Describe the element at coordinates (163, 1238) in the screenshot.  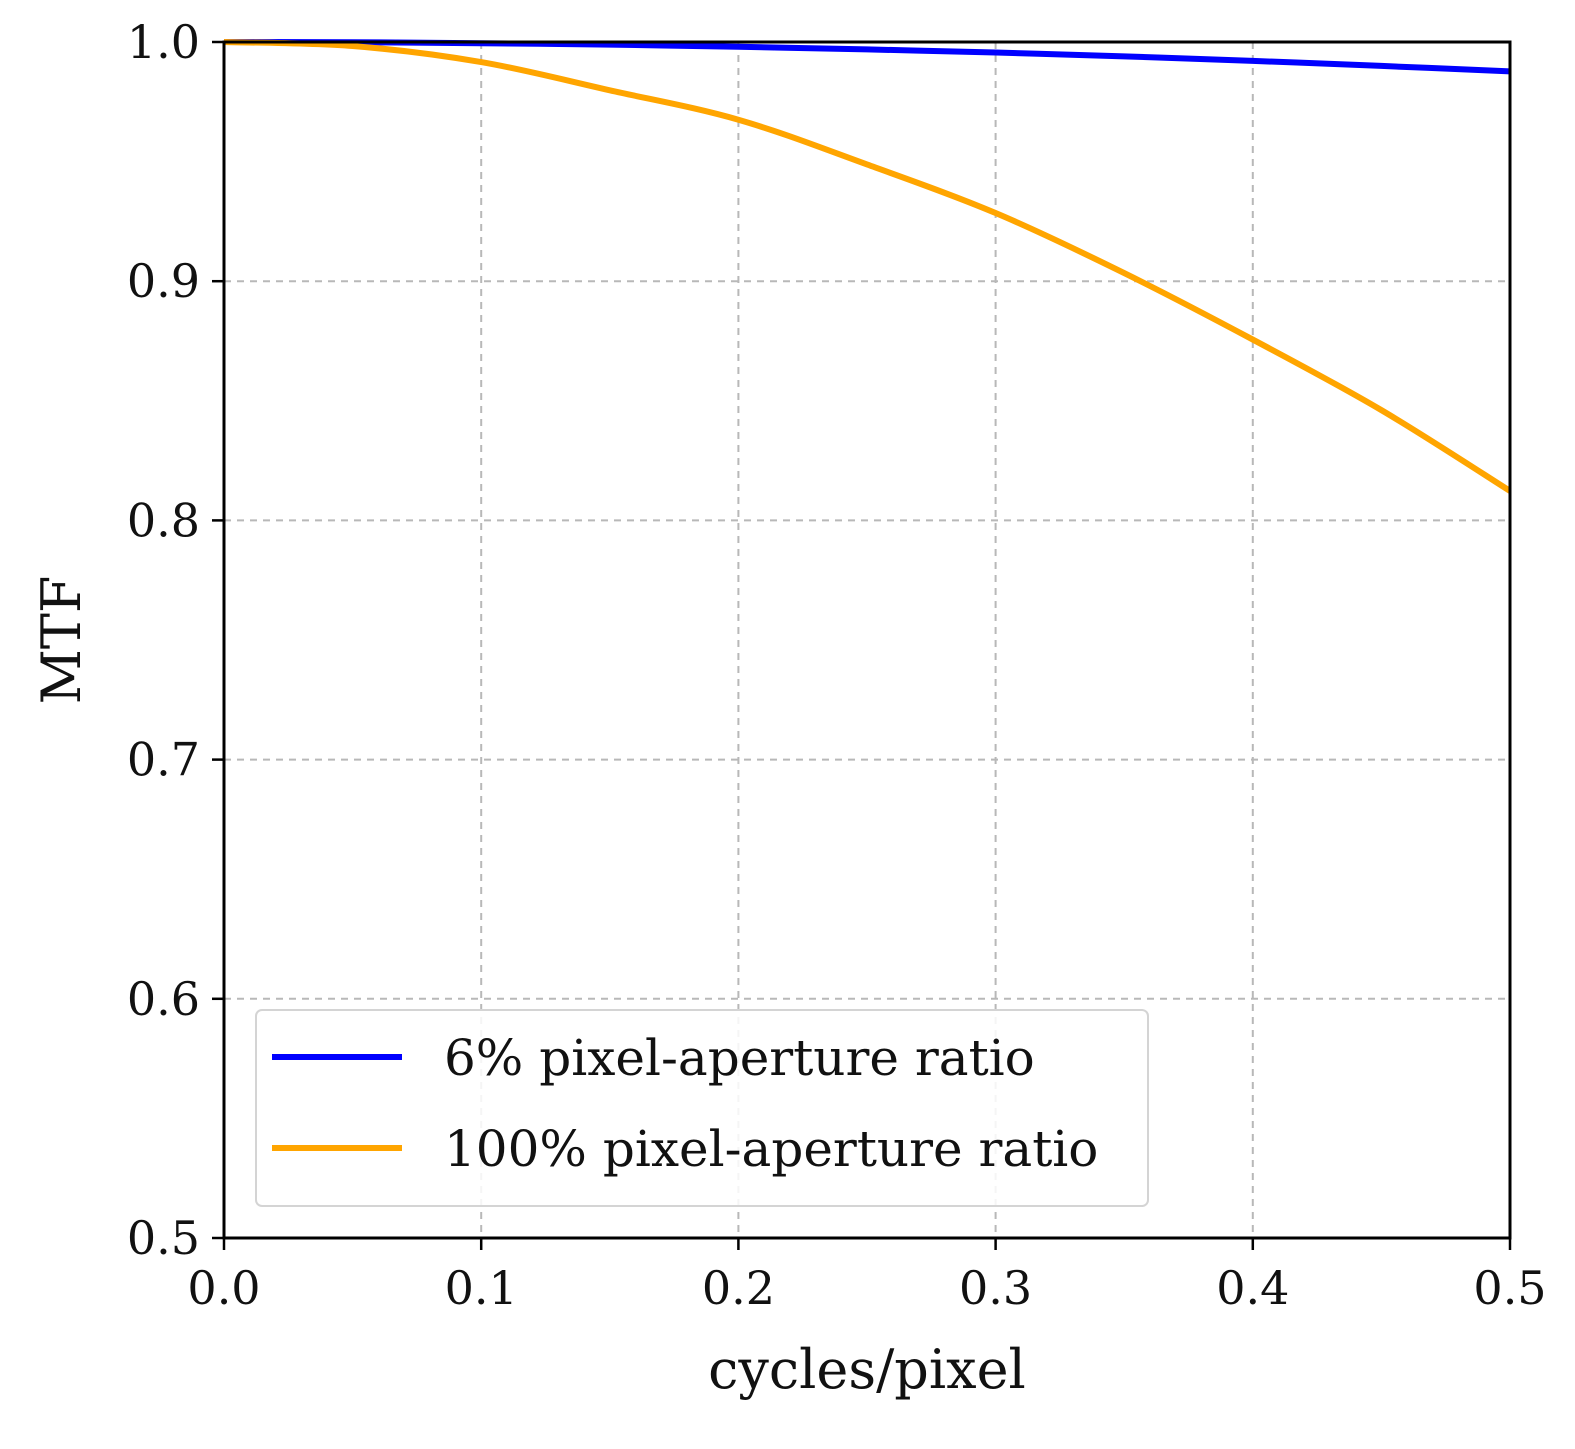
I see `y-tick-label: 0.5` at that location.